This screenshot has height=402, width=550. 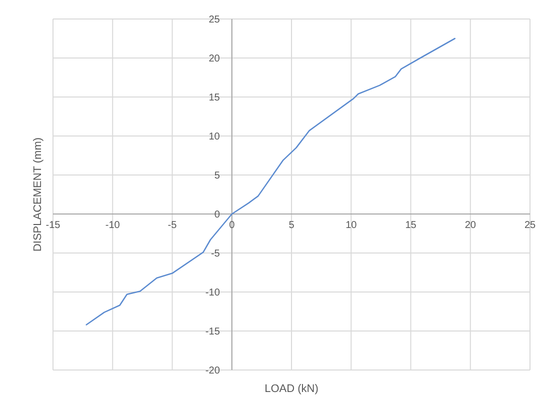 I want to click on x-tick-label: 25, so click(x=530, y=225).